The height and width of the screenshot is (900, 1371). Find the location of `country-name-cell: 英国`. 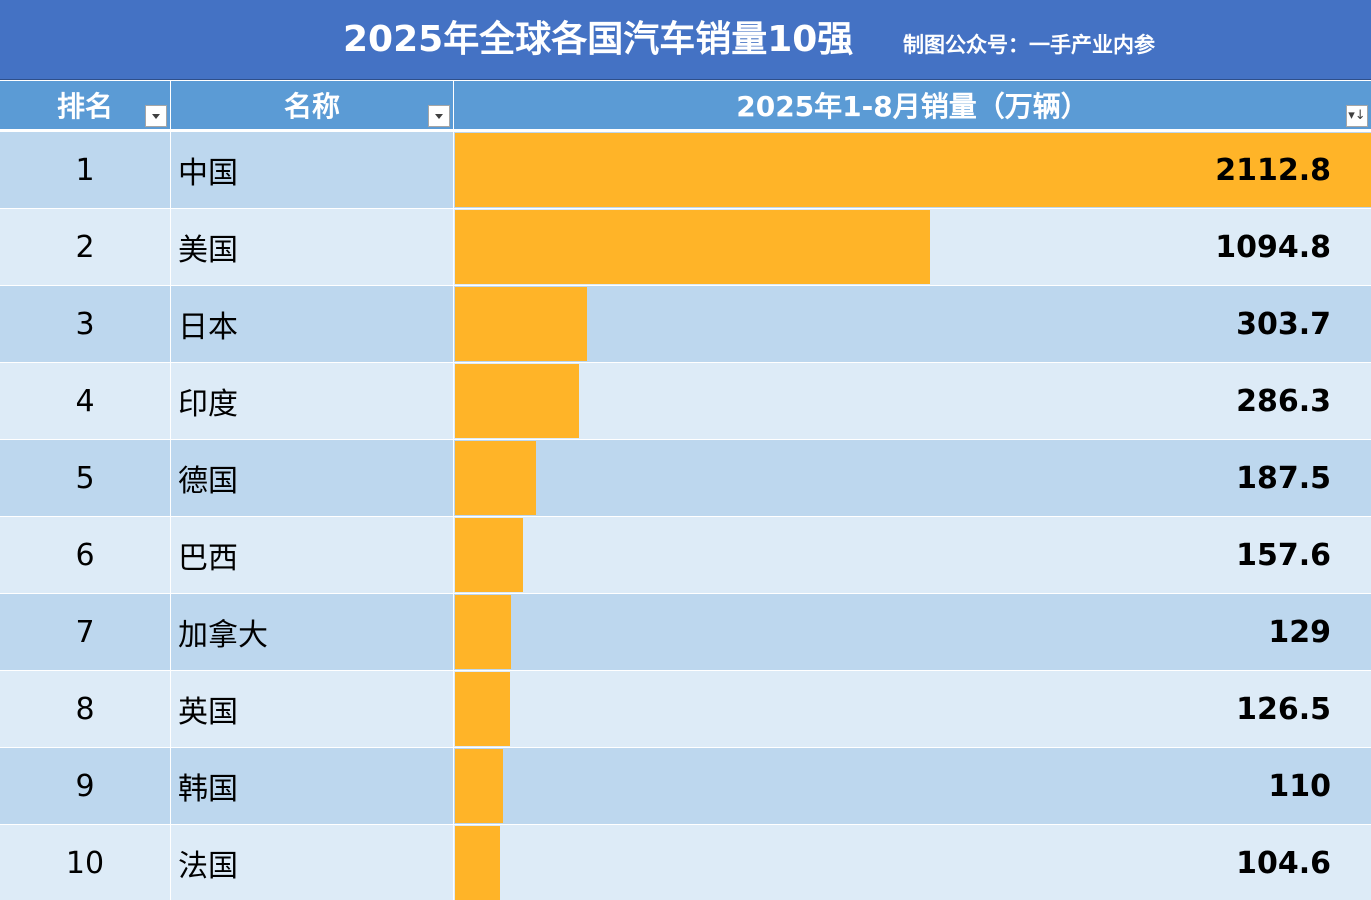

country-name-cell: 英国 is located at coordinates (312, 709).